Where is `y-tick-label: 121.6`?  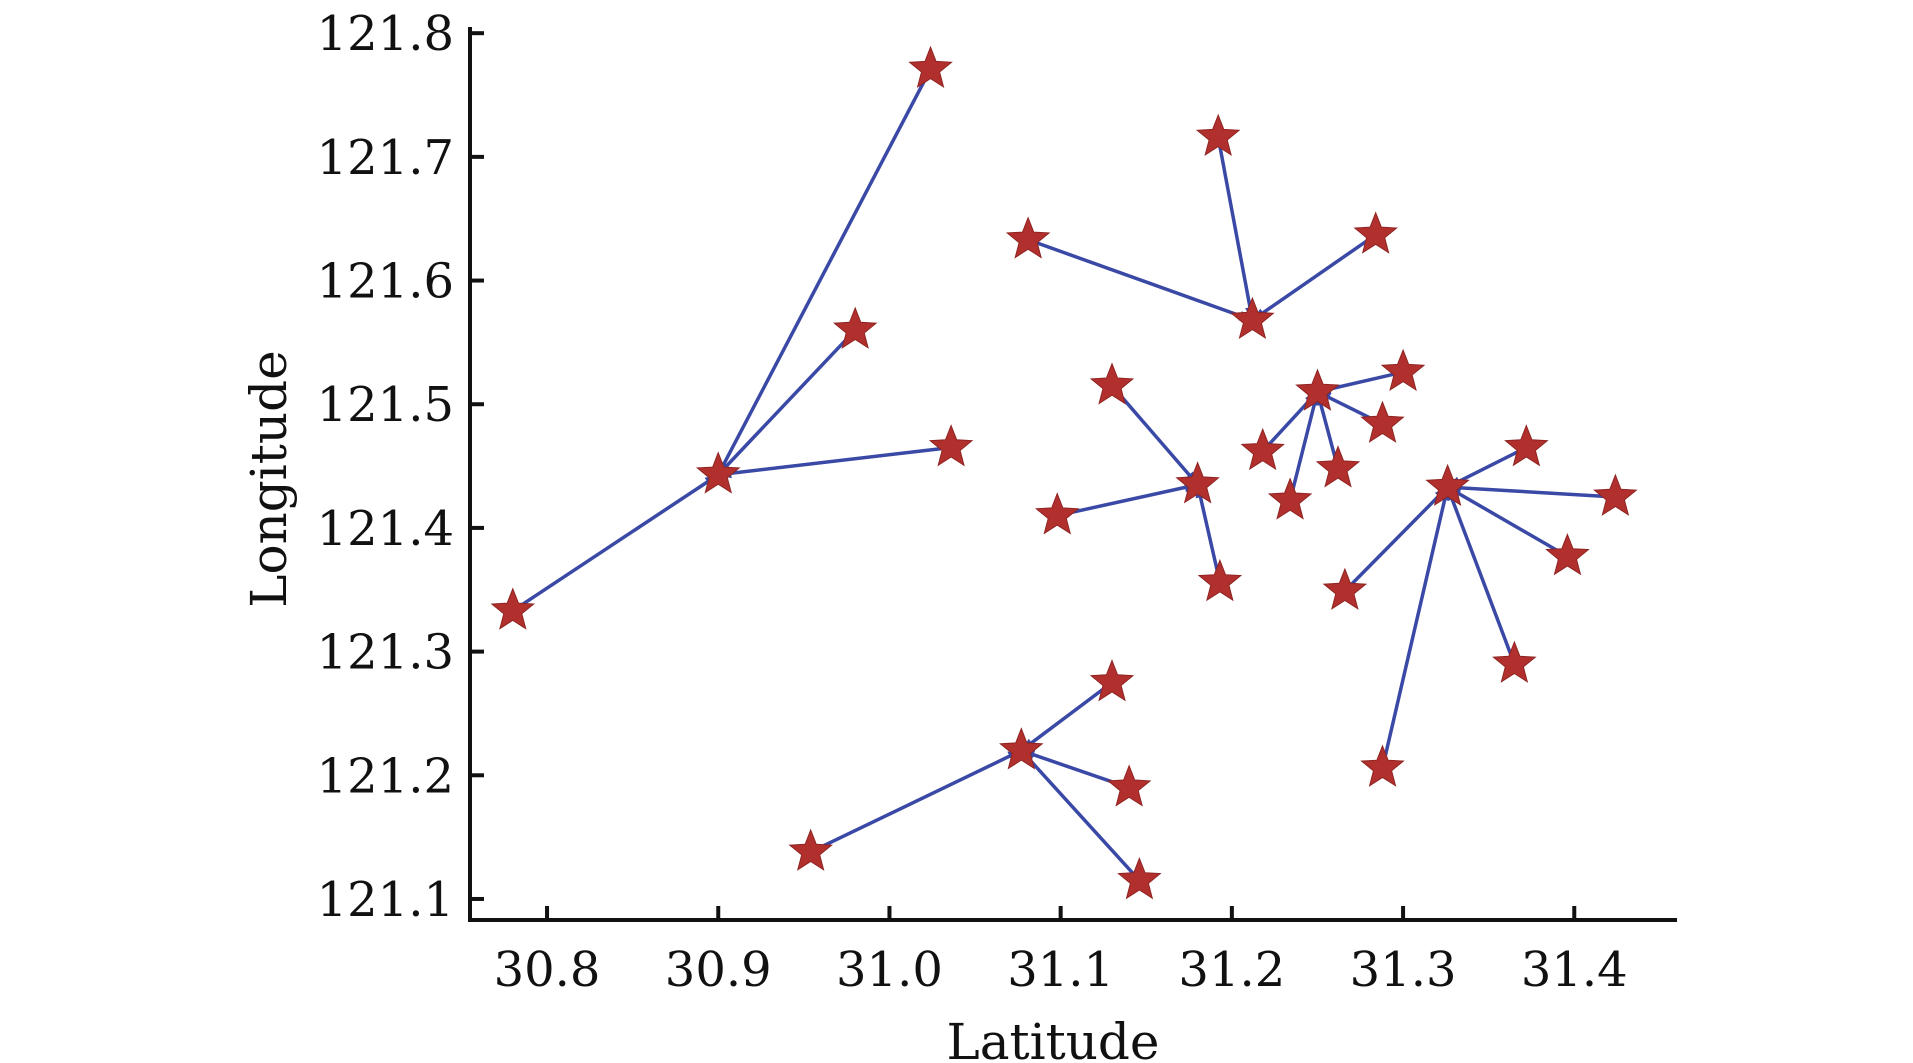
y-tick-label: 121.6 is located at coordinates (385, 282).